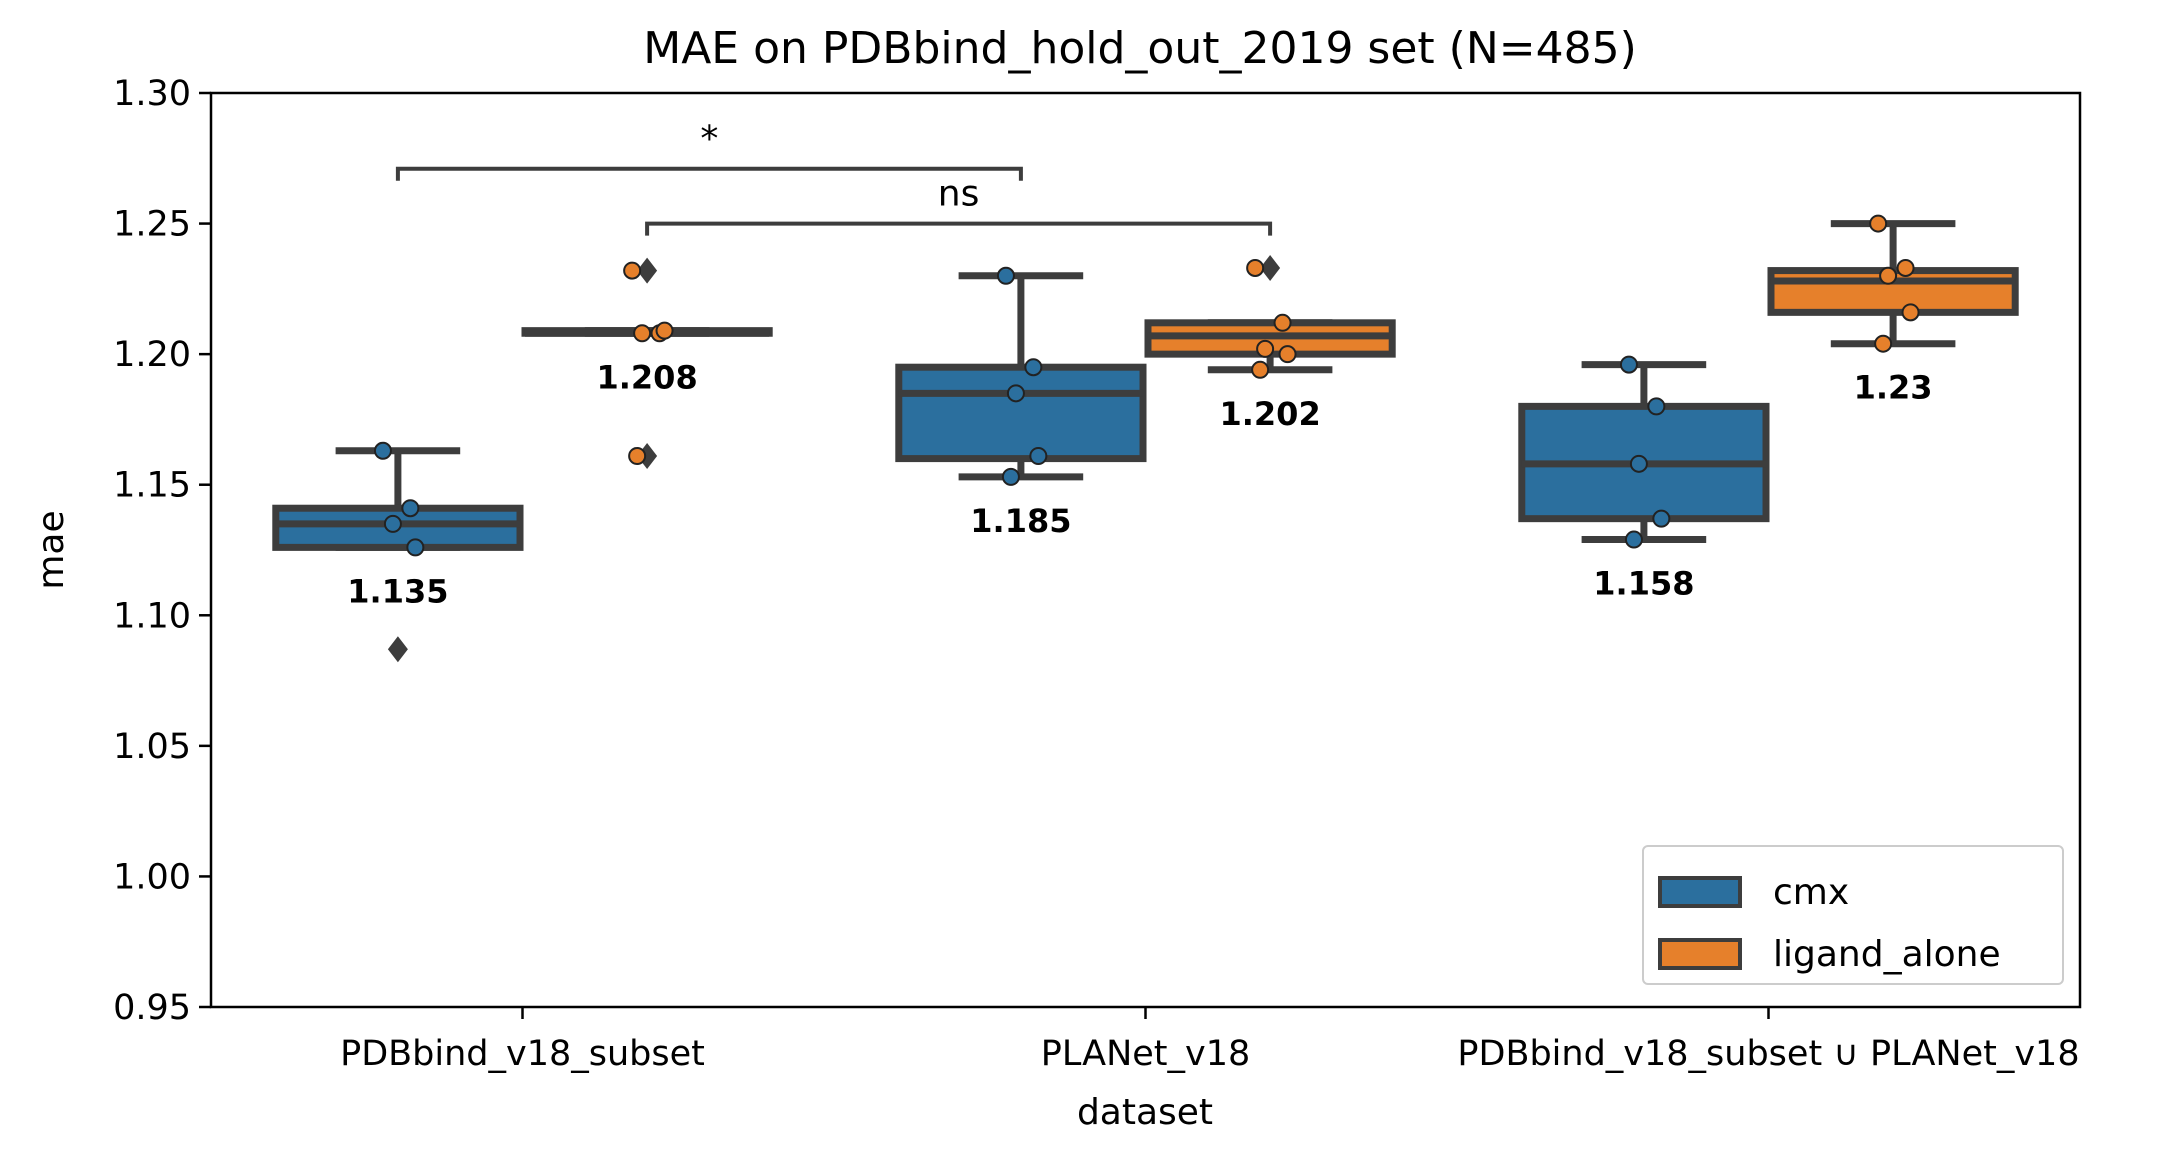  Describe the element at coordinates (1269, 414) in the screenshot. I see `median-value-label: 1.202` at that location.